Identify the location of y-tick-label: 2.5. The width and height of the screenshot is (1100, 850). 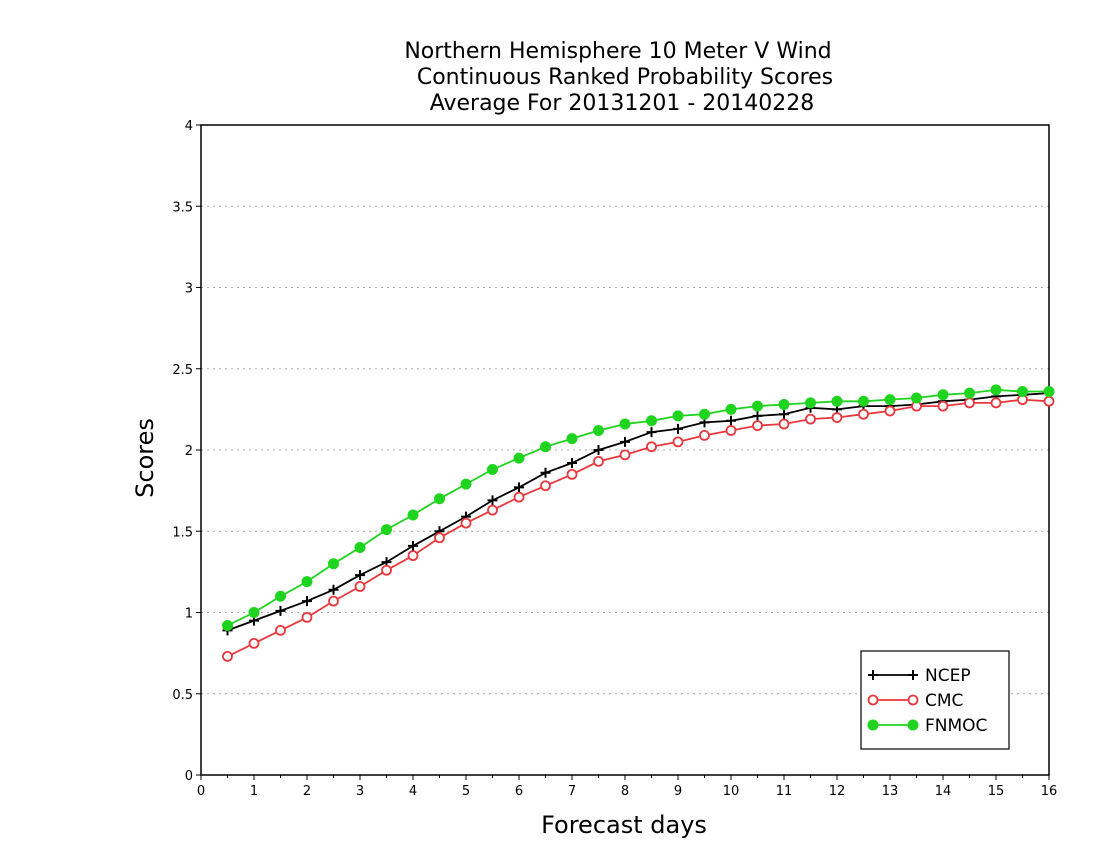
(182, 370).